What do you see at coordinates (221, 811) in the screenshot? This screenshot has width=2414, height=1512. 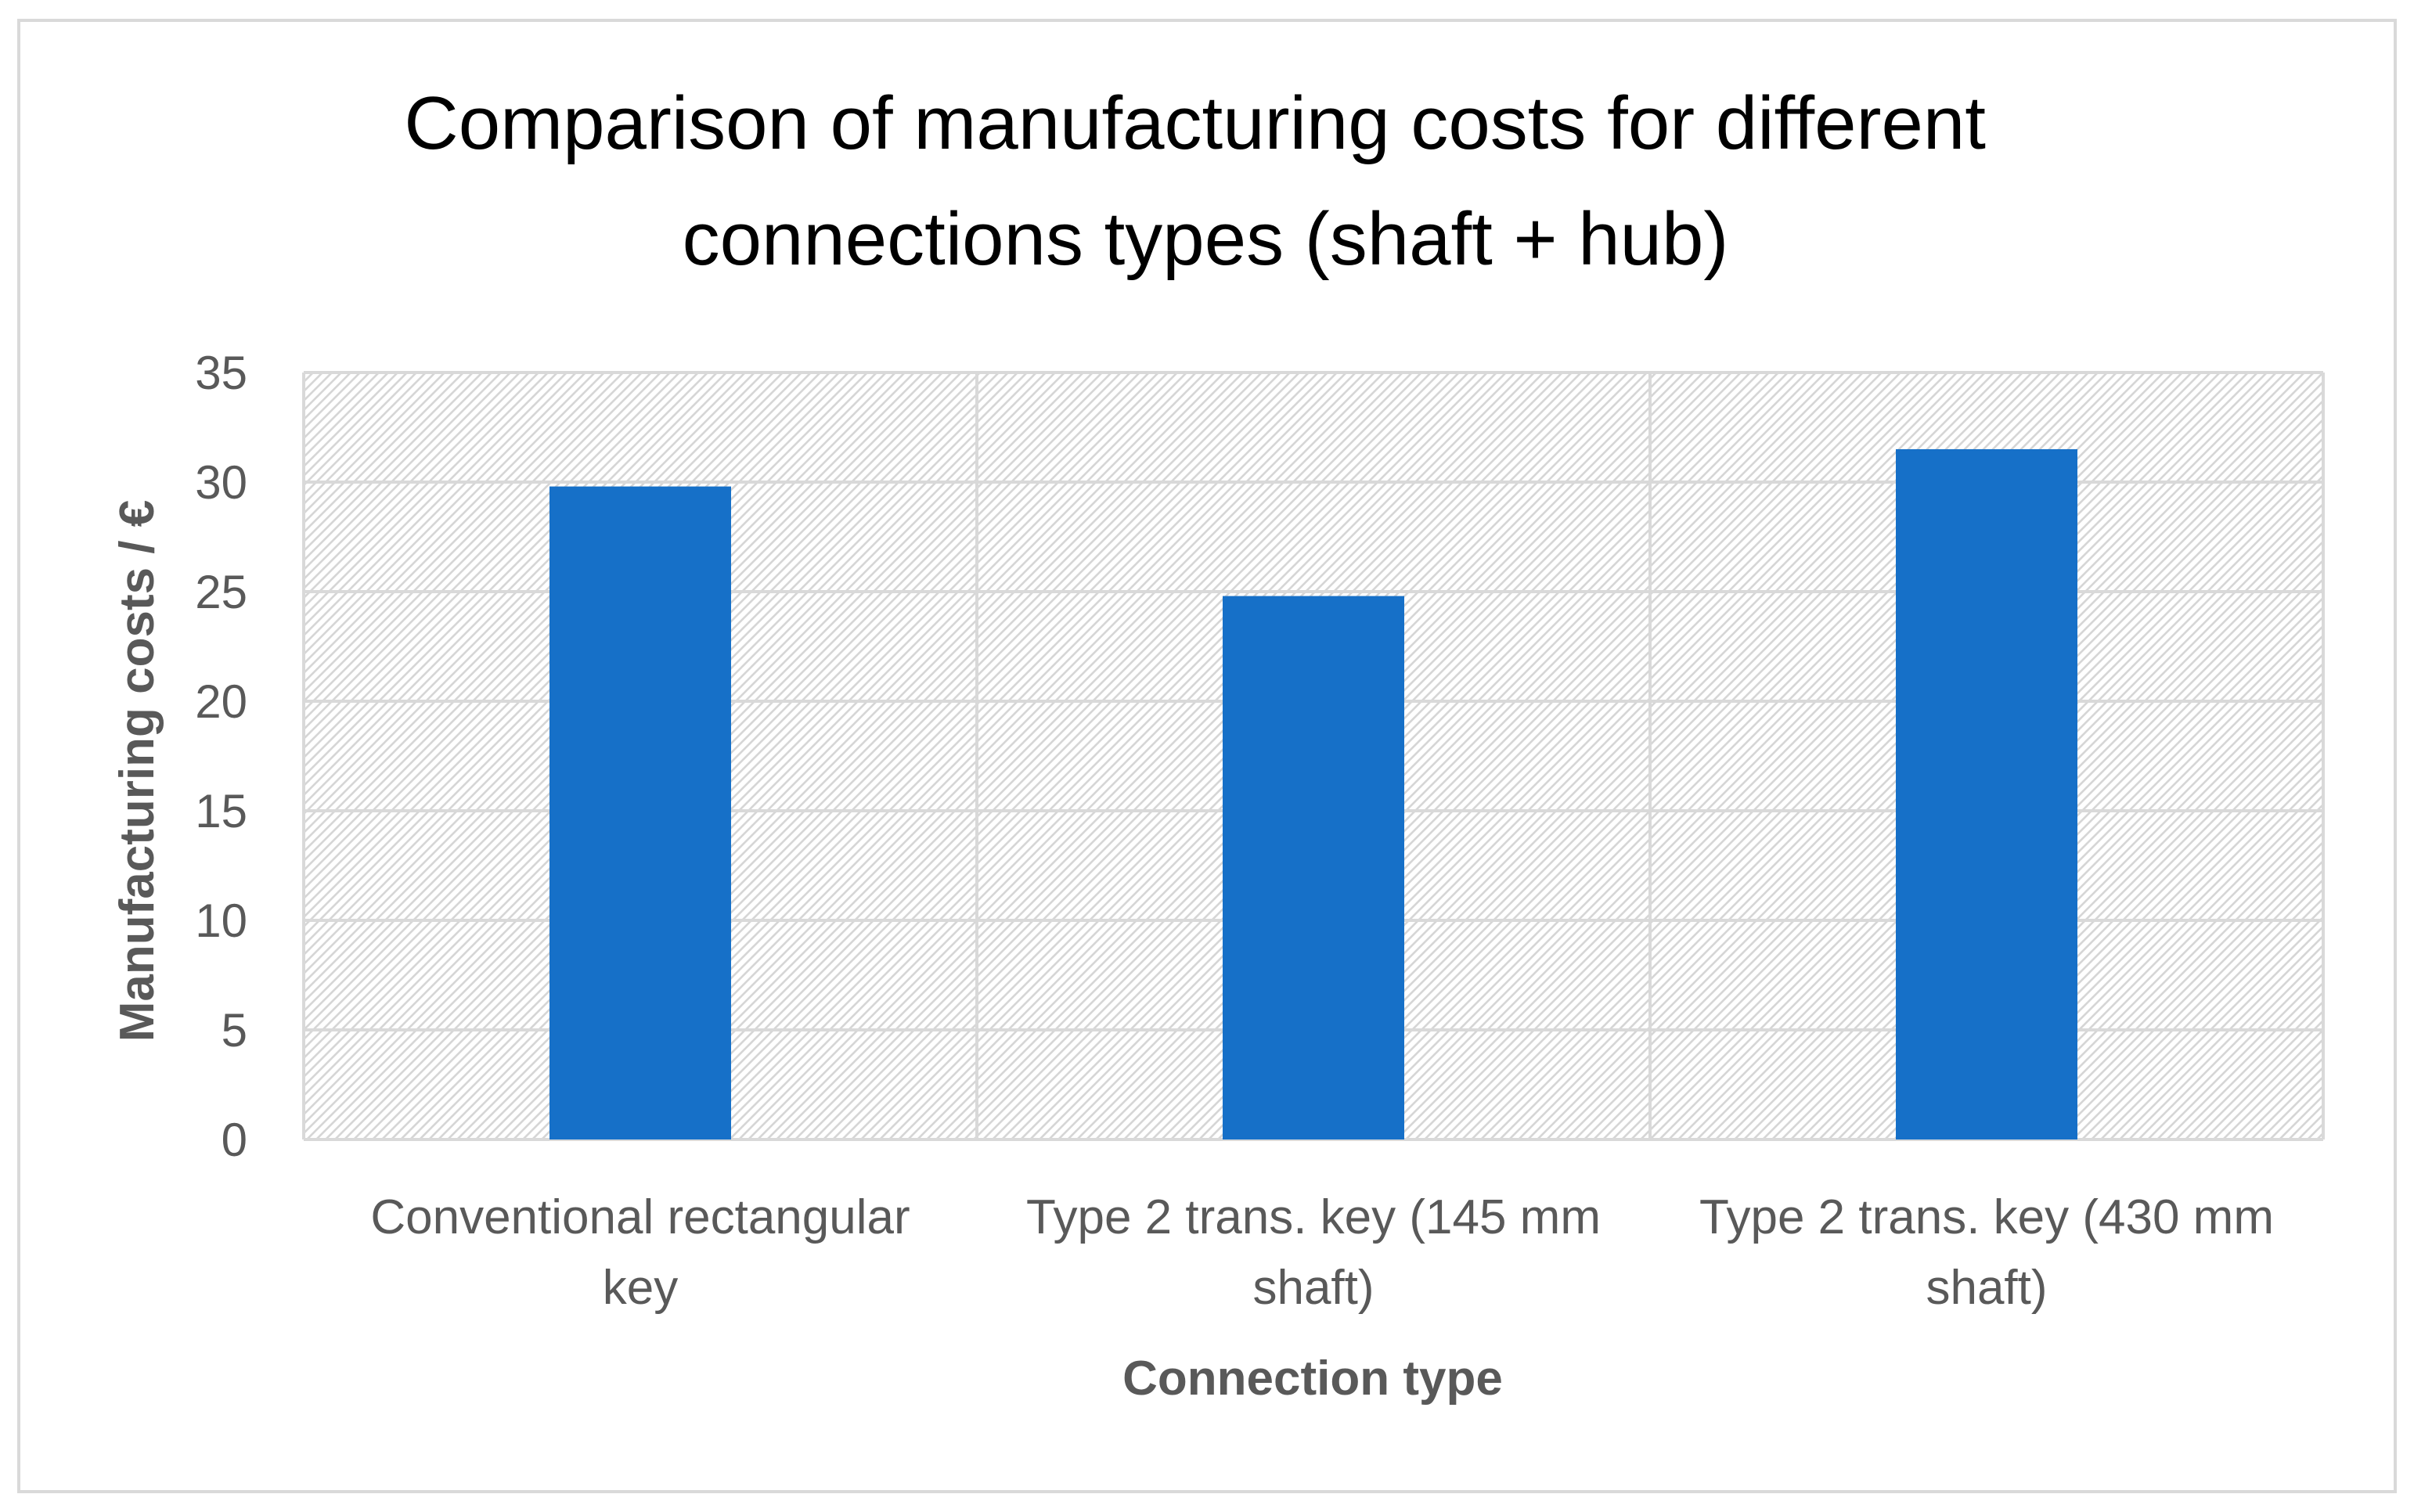 I see `y-tick-label-15: 15` at bounding box center [221, 811].